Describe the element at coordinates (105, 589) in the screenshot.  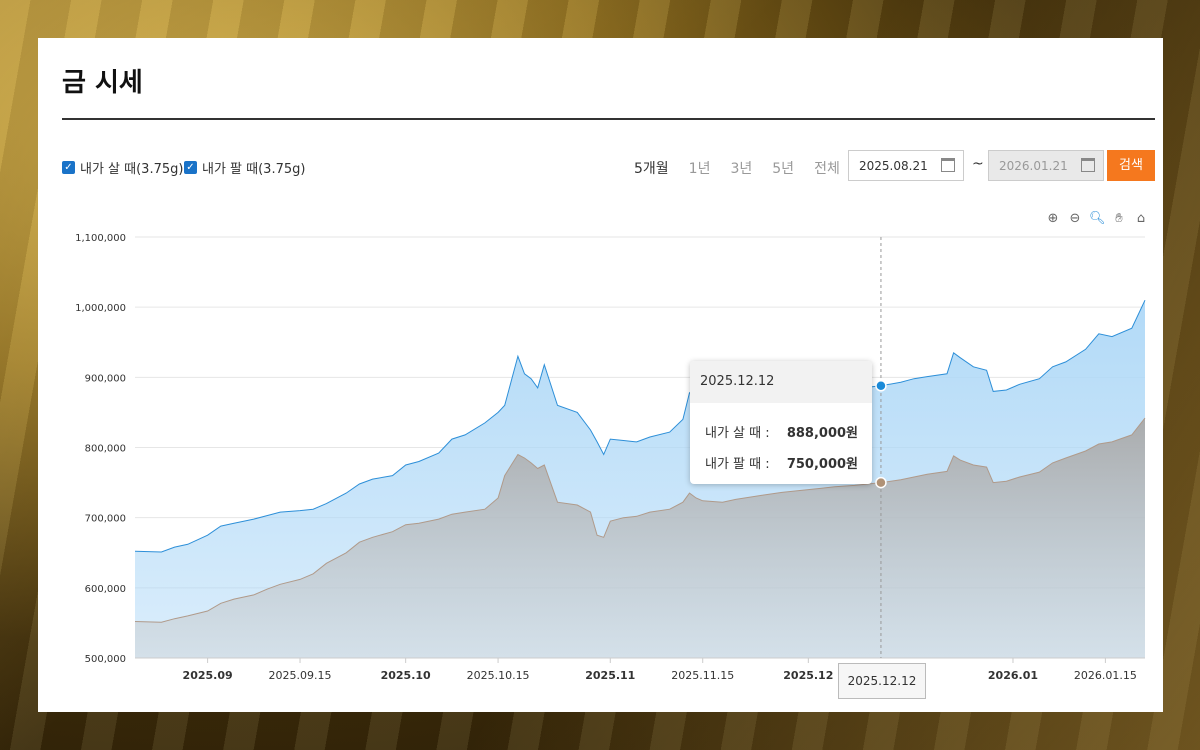
I see `y-tick-label: 600,000` at that location.